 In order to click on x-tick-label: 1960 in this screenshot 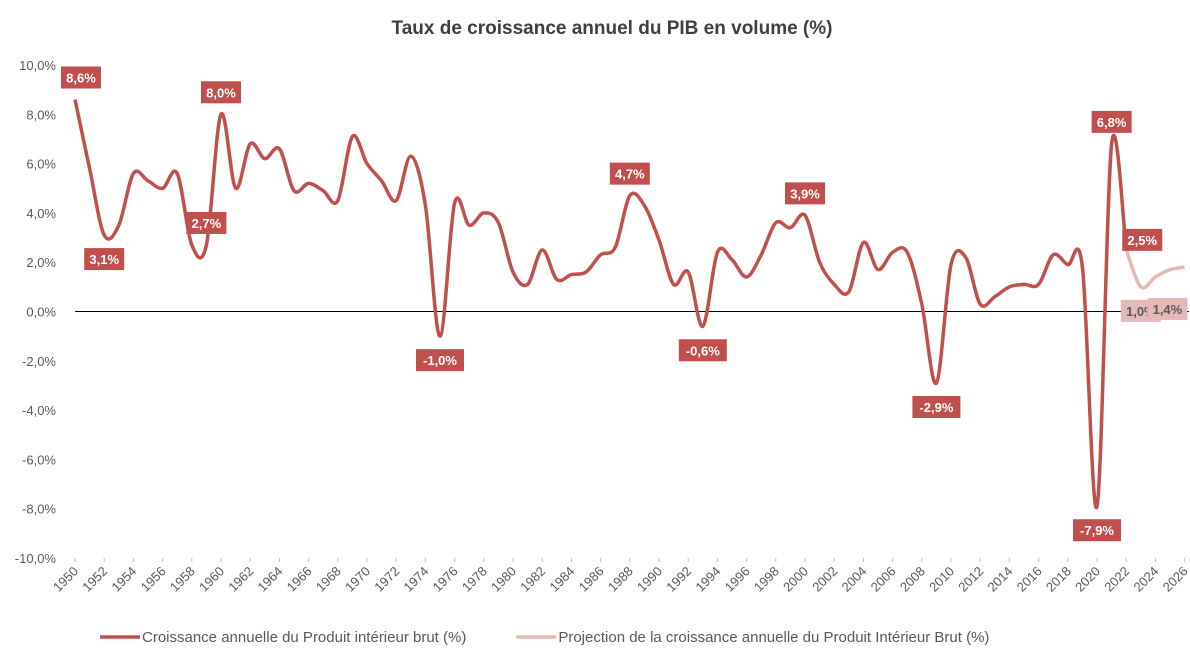, I will do `click(211, 579)`.